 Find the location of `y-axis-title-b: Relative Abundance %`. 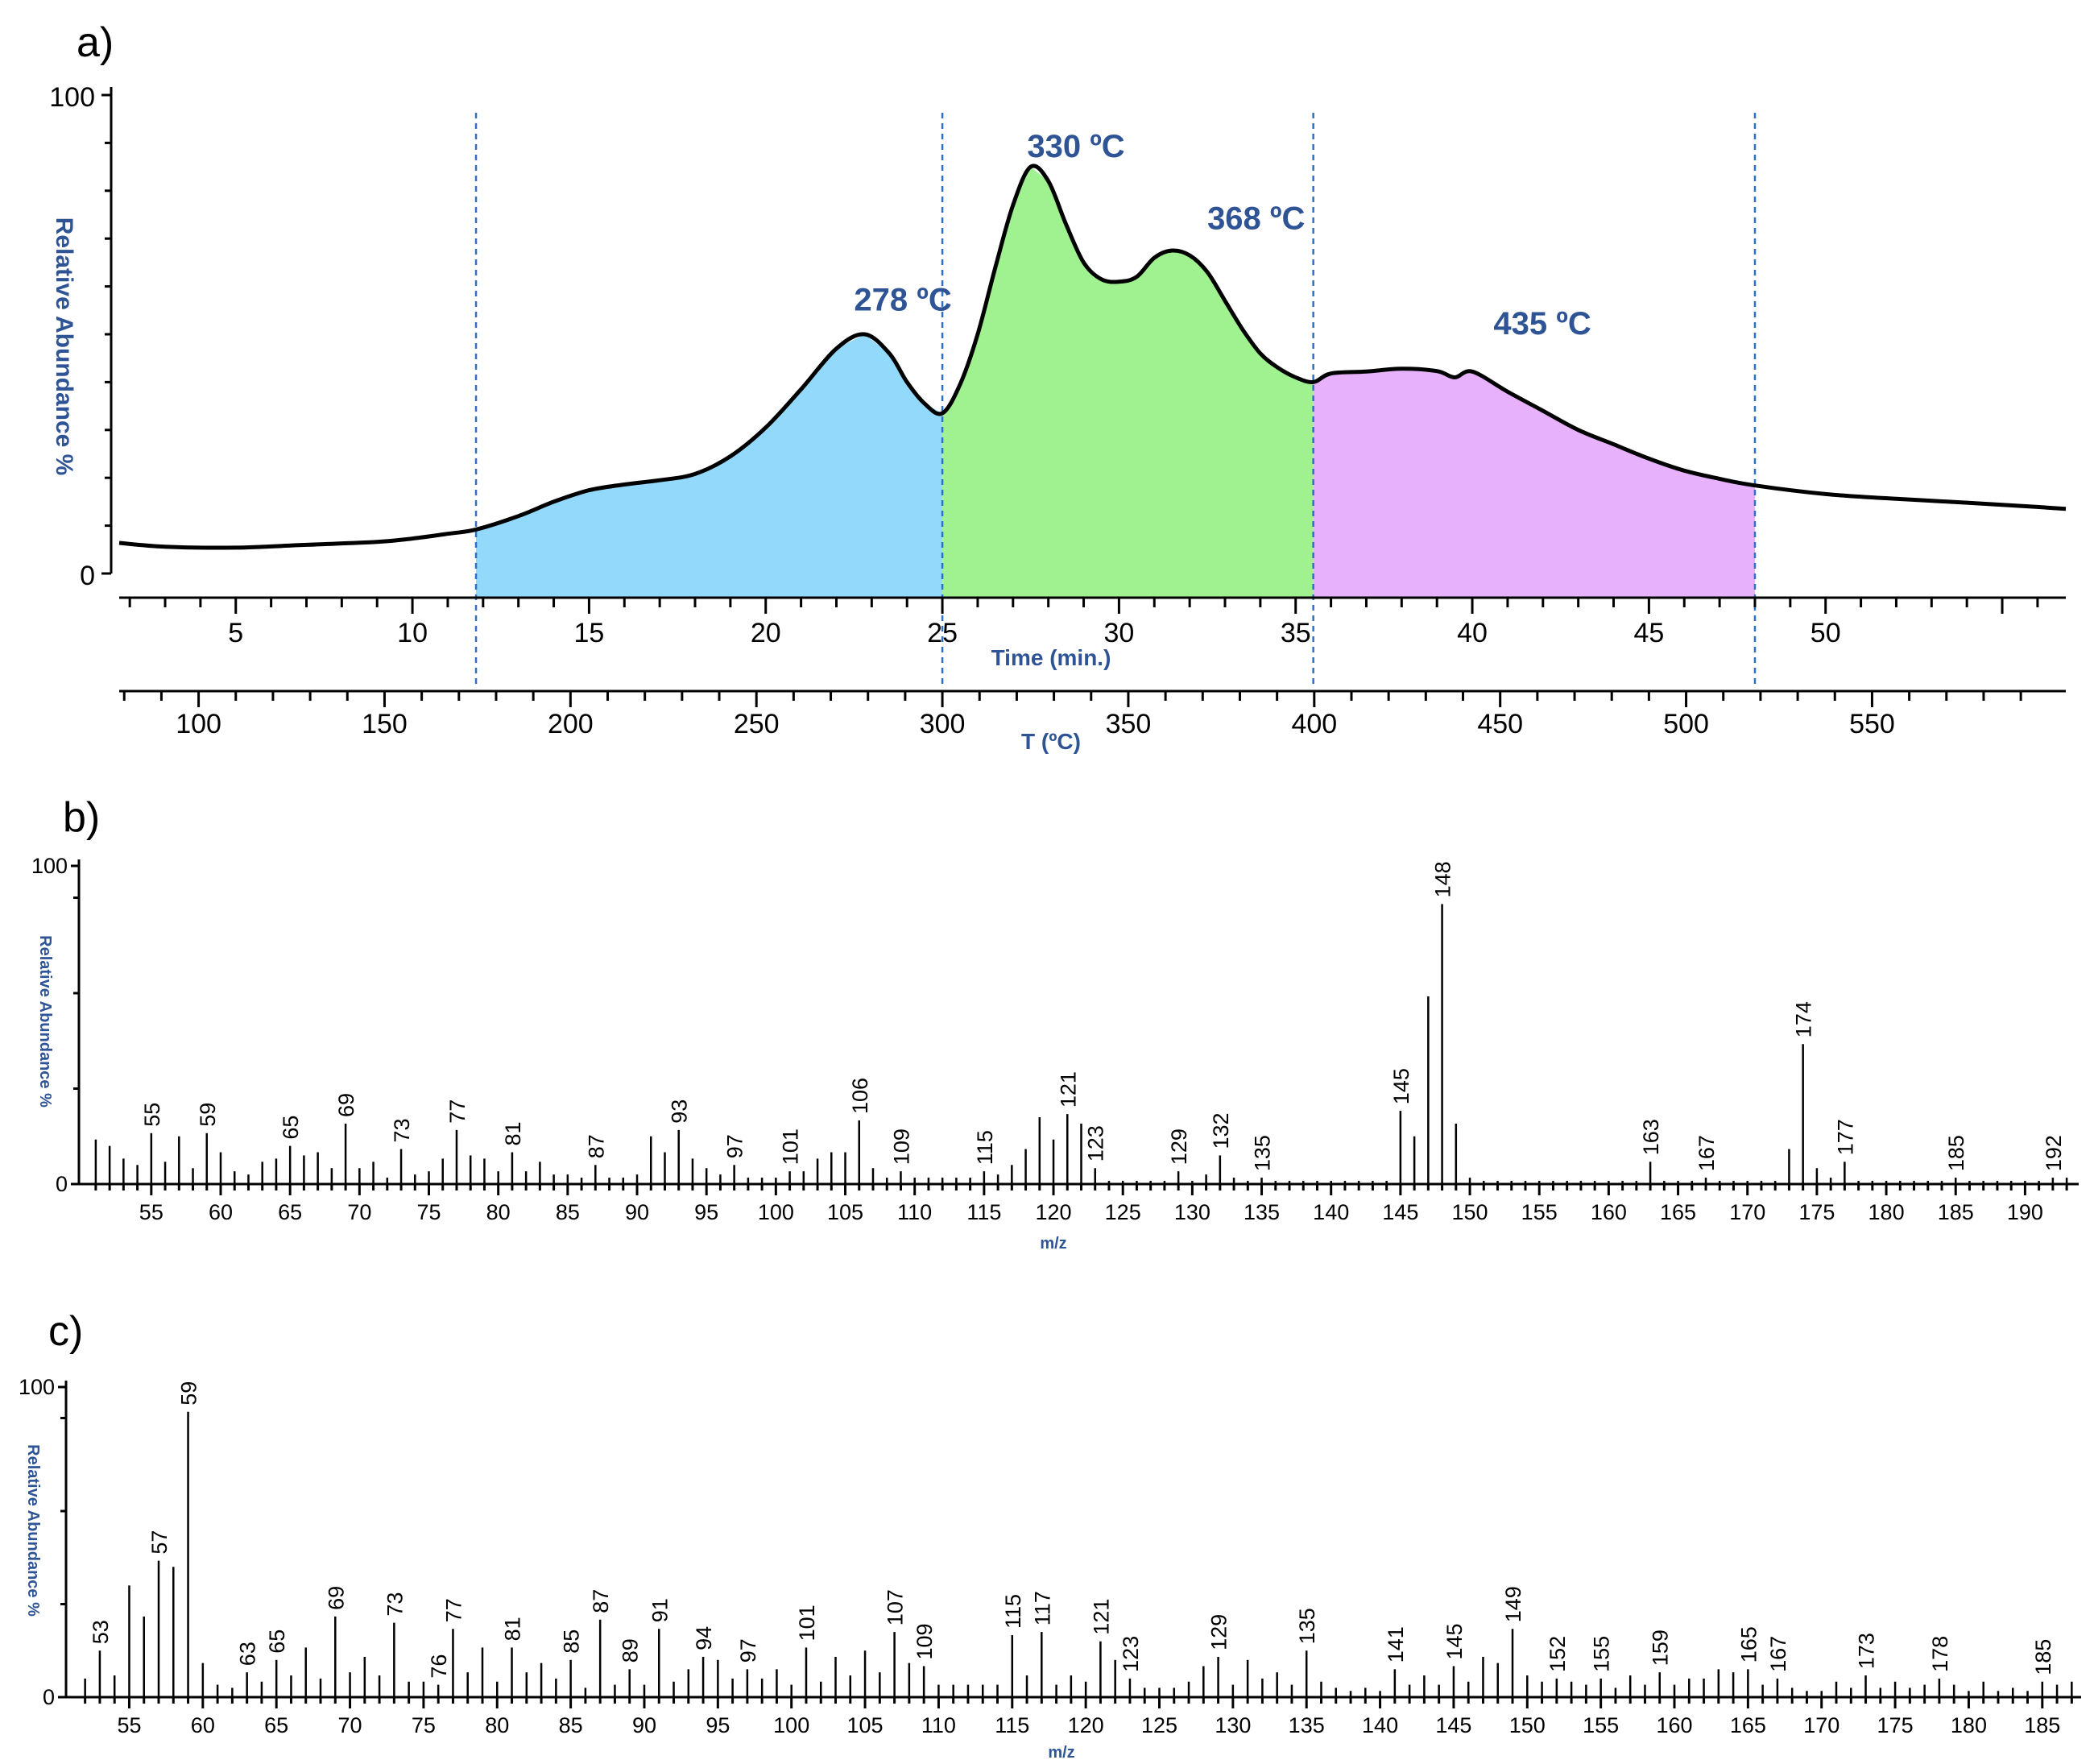

y-axis-title-b: Relative Abundance % is located at coordinates (45, 1021).